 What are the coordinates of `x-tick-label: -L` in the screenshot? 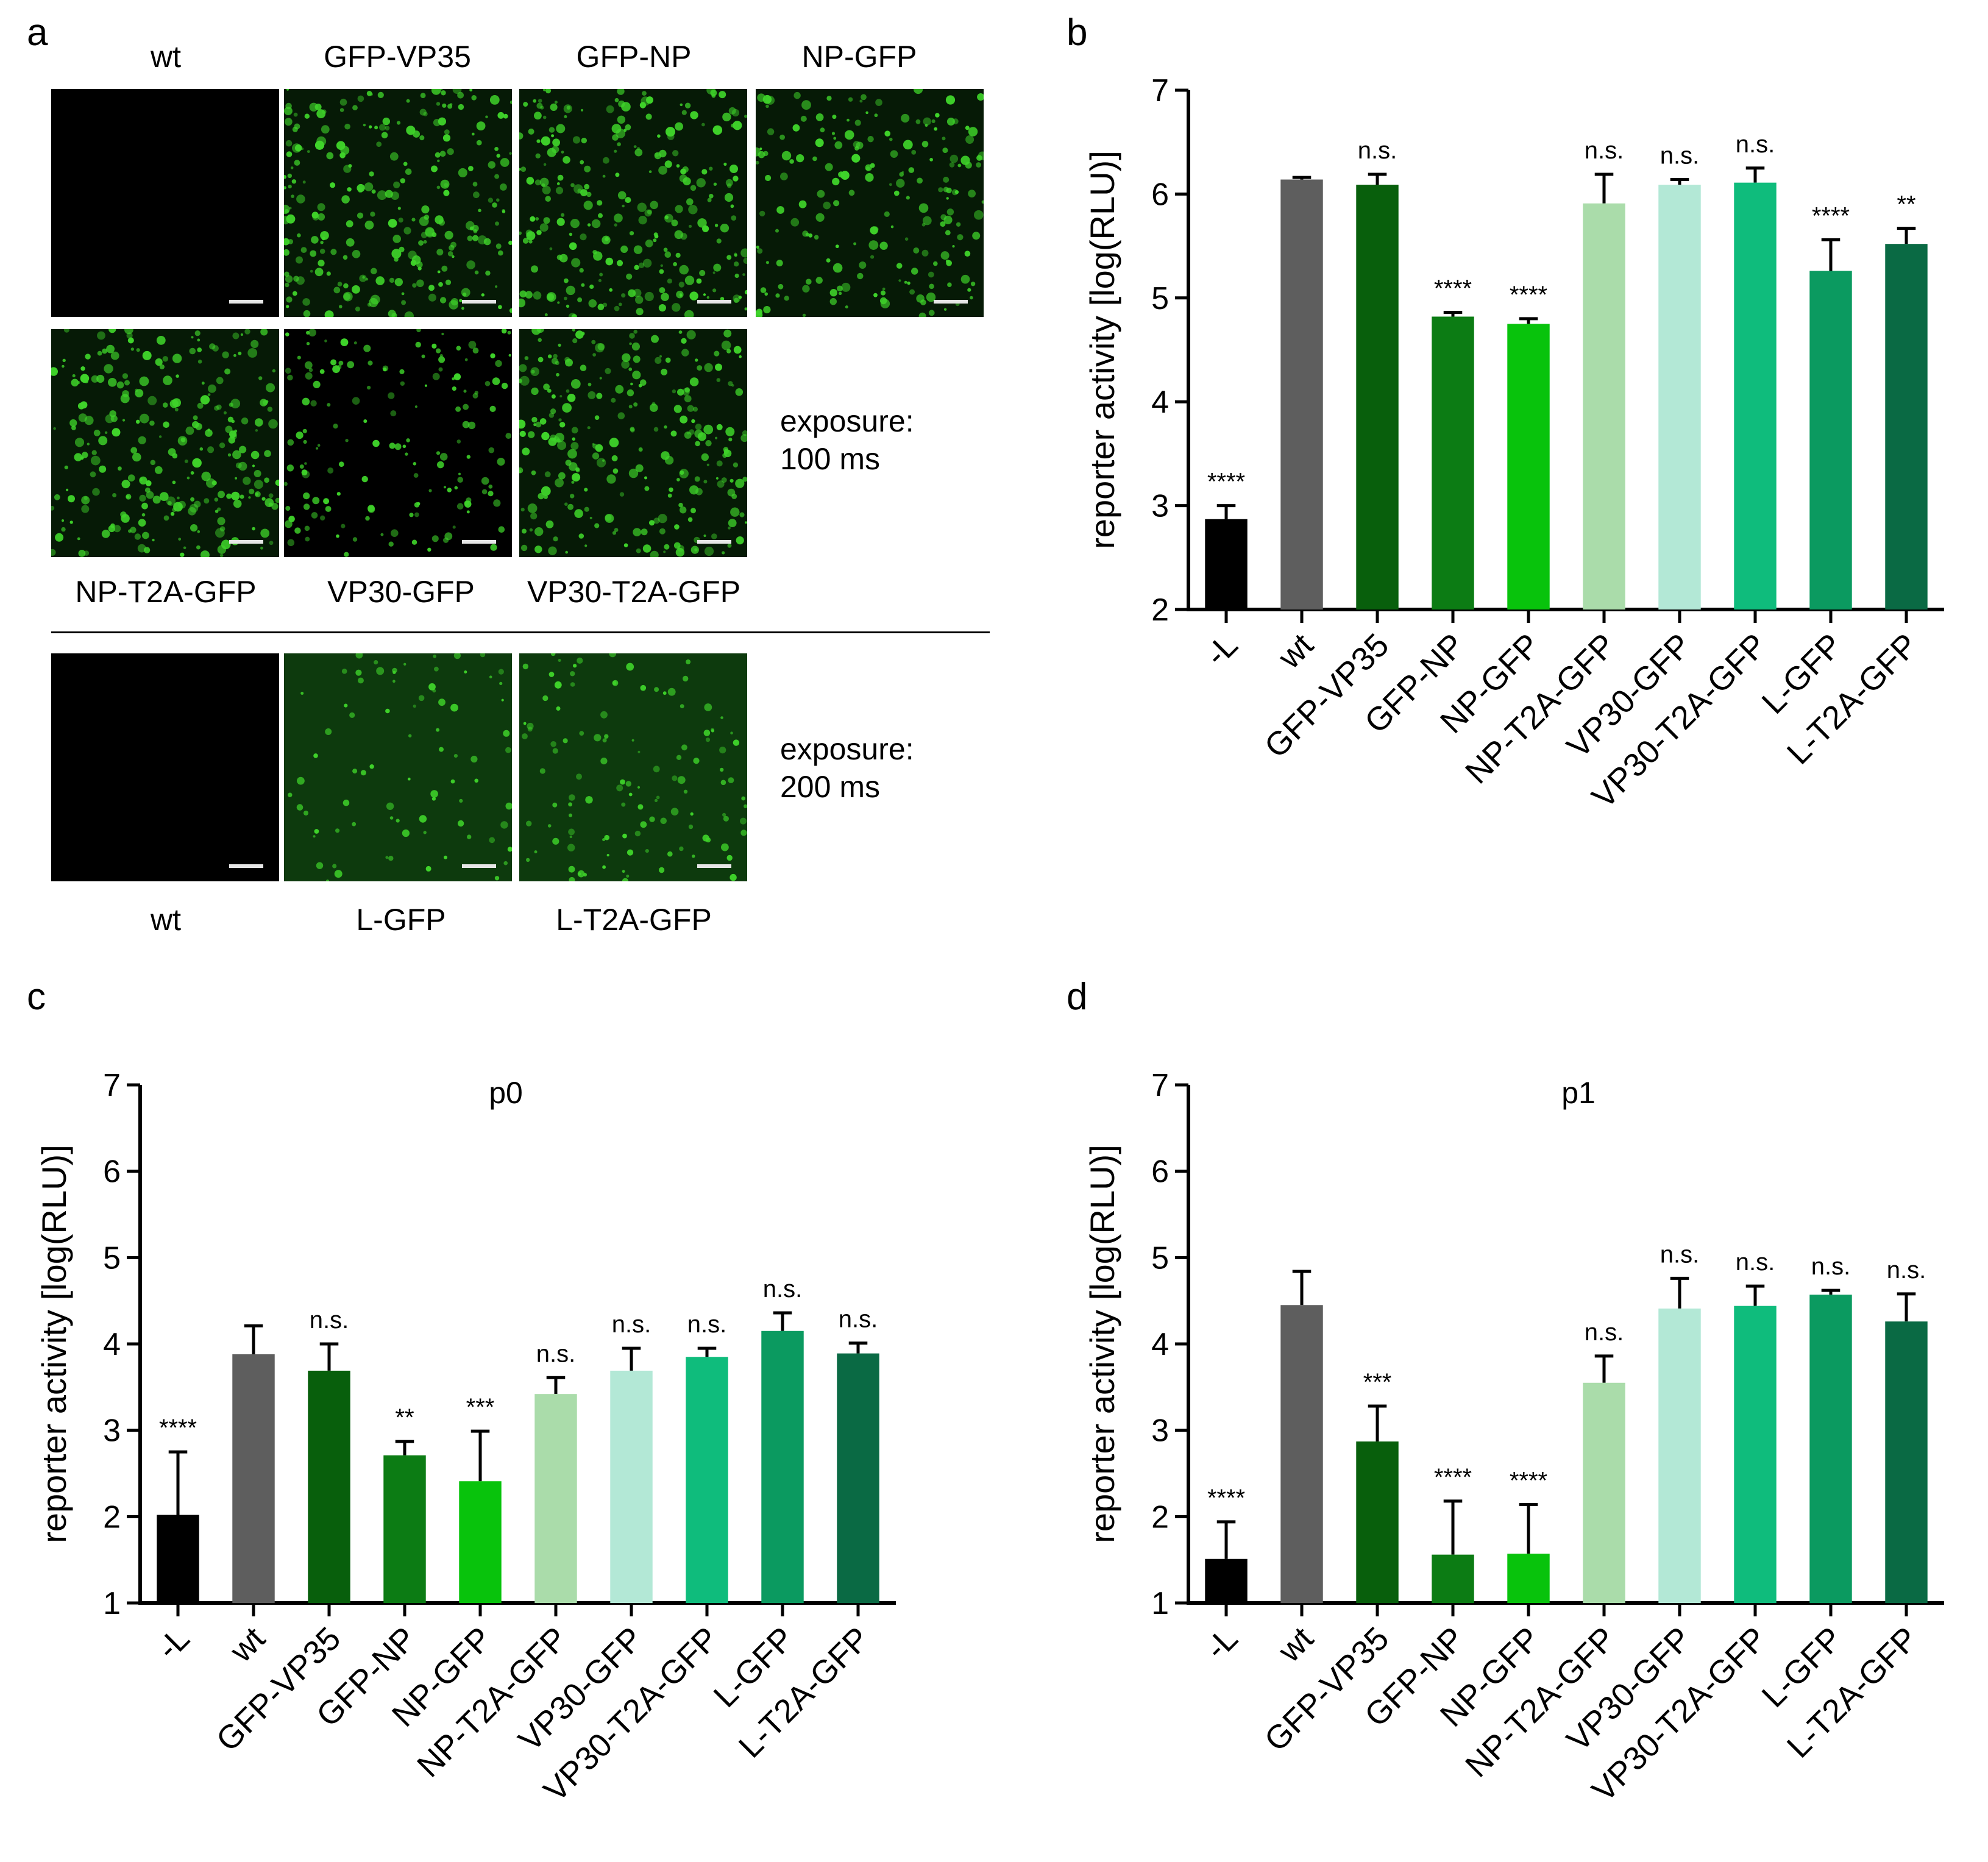 It's located at (1221, 650).